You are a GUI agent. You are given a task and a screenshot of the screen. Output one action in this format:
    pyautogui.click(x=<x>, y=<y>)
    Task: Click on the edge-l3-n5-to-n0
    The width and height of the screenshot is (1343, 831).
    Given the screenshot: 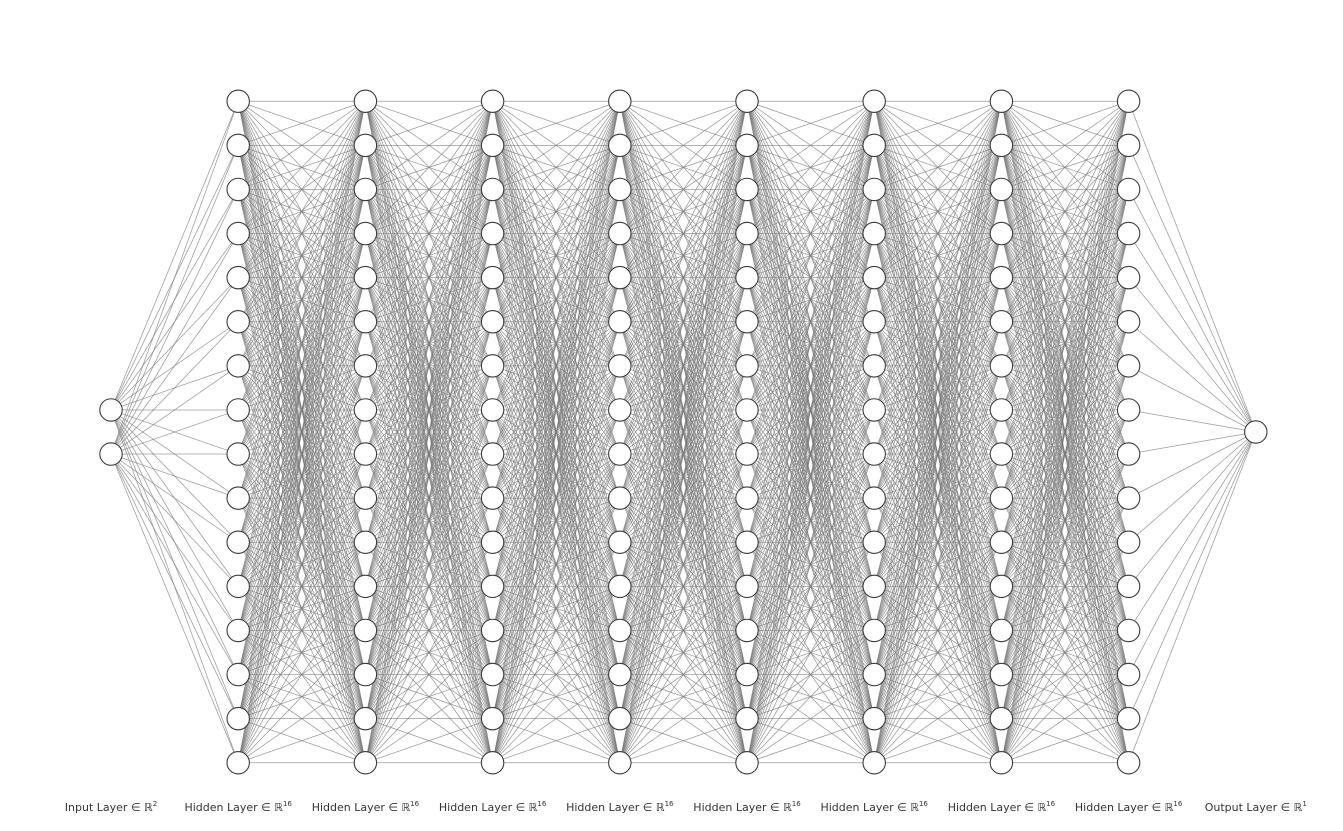 What is the action you would take?
    pyautogui.click(x=556, y=211)
    